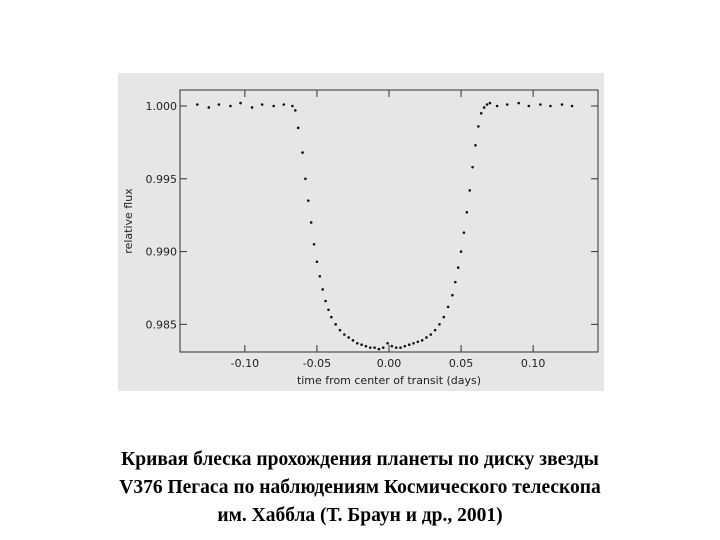 Image resolution: width=720 pixels, height=540 pixels. Describe the element at coordinates (461, 363) in the screenshot. I see `x-tick-label: 0.05` at that location.